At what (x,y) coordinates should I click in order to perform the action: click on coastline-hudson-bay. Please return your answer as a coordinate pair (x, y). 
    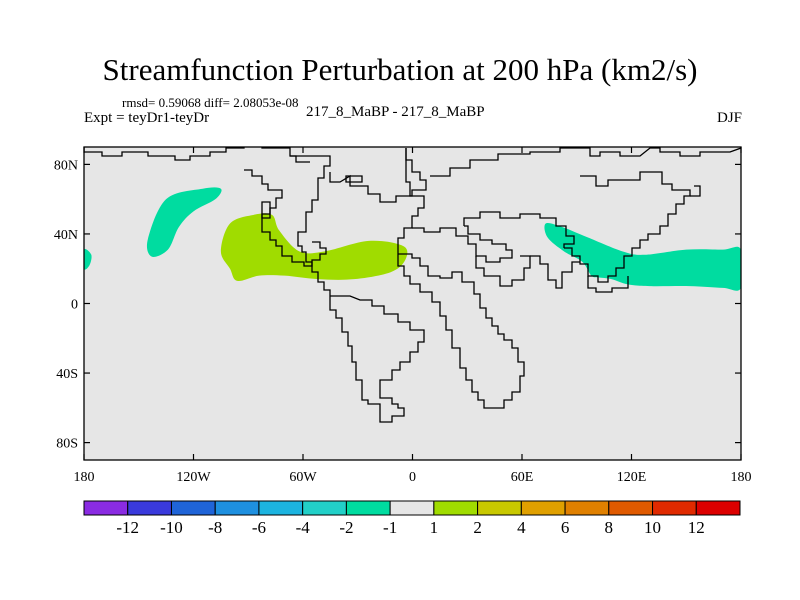
    Looking at the image, I should click on (285, 218).